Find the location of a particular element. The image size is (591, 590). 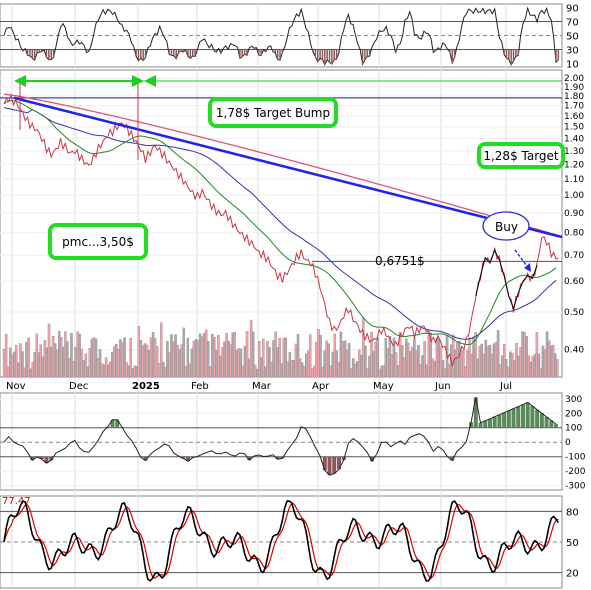

top-tick-label: 50 is located at coordinates (572, 37).